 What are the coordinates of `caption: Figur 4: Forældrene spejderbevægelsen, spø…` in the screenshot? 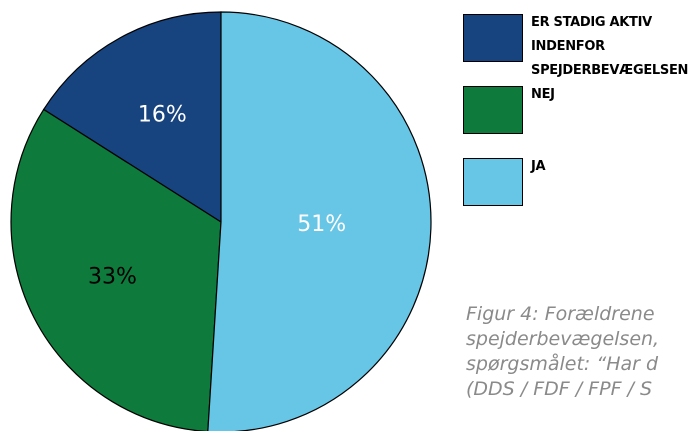 It's located at (582, 352).